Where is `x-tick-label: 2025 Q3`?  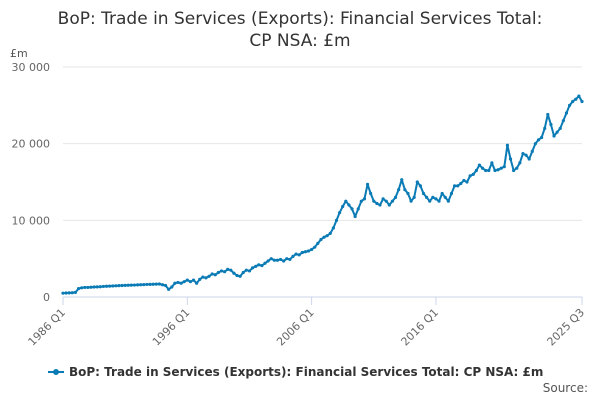
x-tick-label: 2025 Q3 is located at coordinates (566, 327).